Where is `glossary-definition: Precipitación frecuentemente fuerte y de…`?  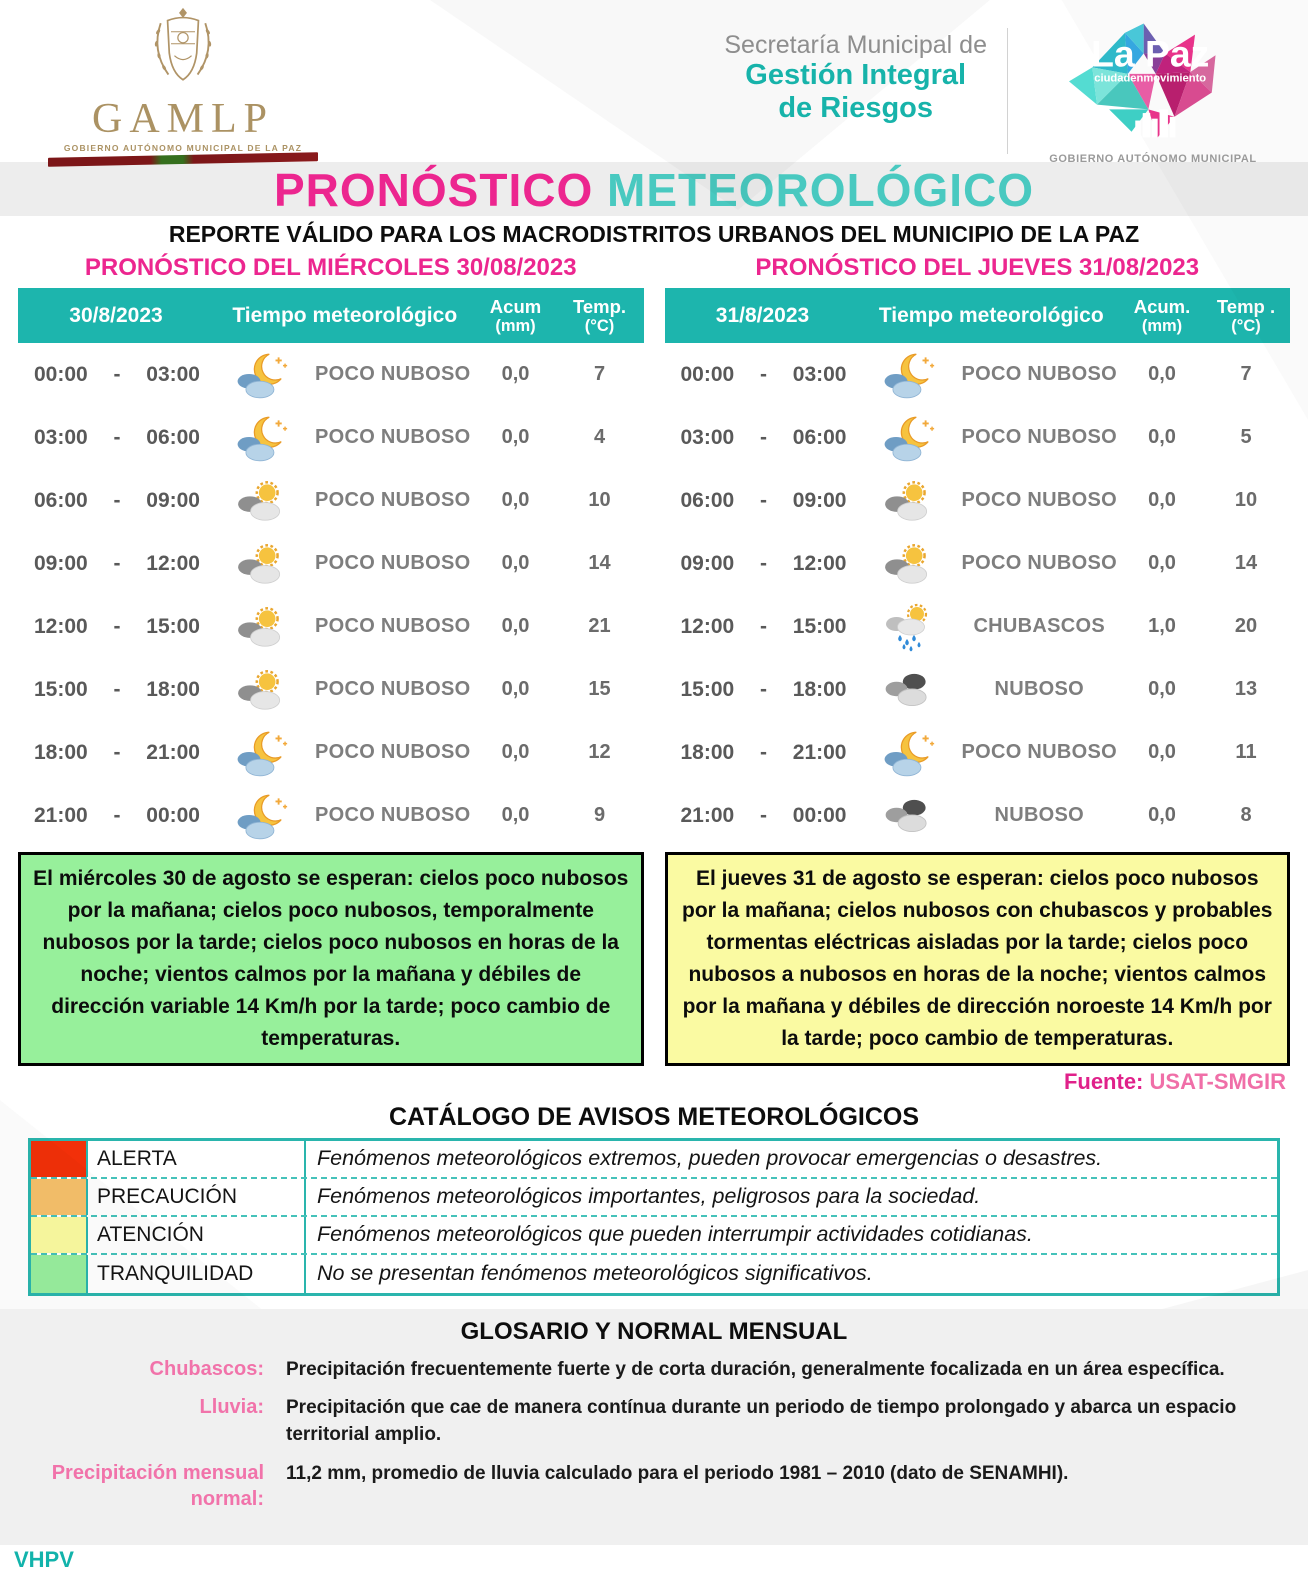
glossary-definition: Precipitación frecuentemente fuerte y de… is located at coordinates (755, 1369).